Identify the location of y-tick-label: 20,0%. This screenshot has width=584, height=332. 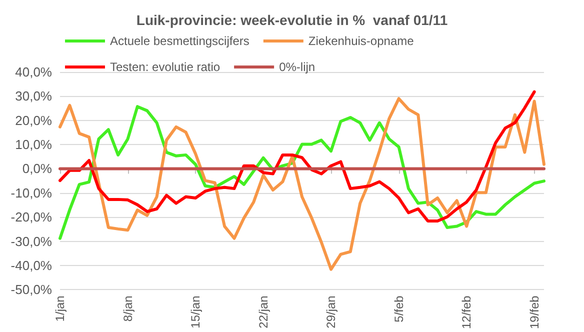
(33, 120).